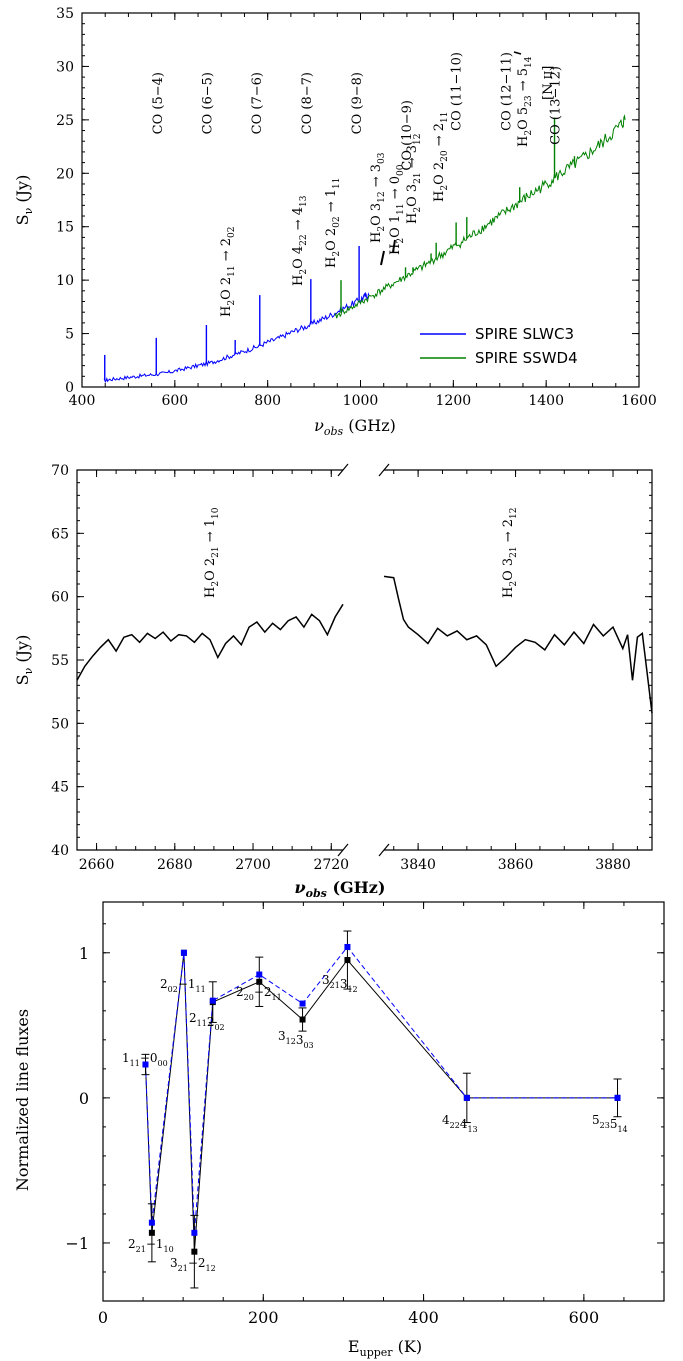  I want to click on svg-text: CO (6−5), so click(207, 103).